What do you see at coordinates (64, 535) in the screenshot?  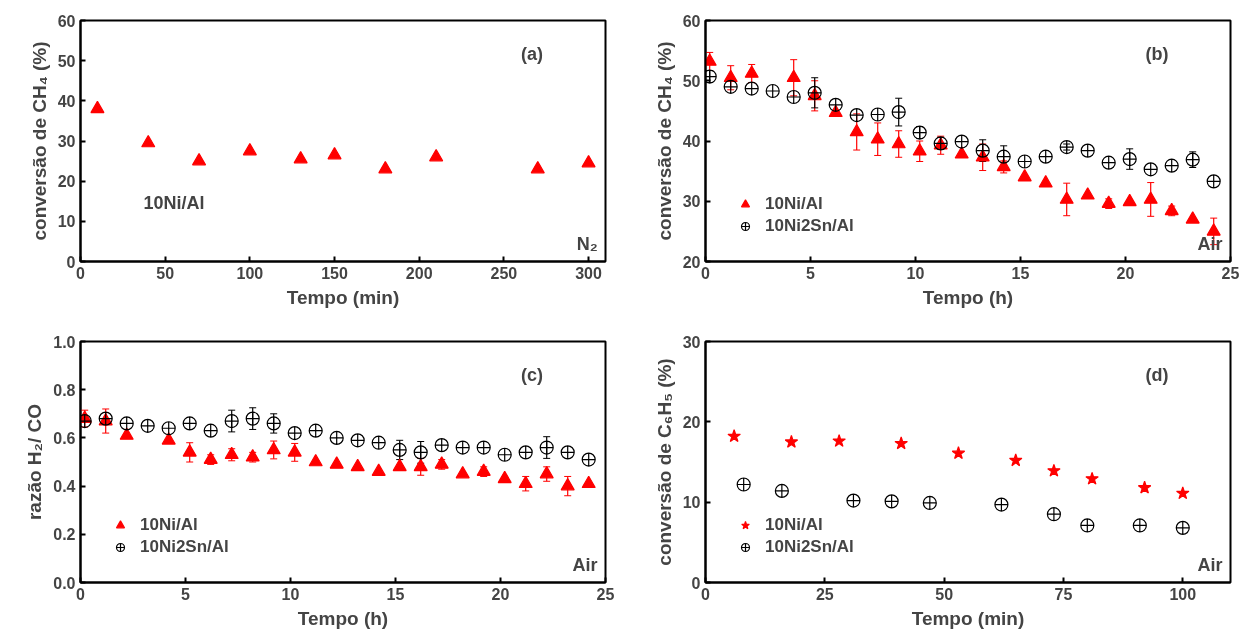 I see `y-tick-label: 0.2` at bounding box center [64, 535].